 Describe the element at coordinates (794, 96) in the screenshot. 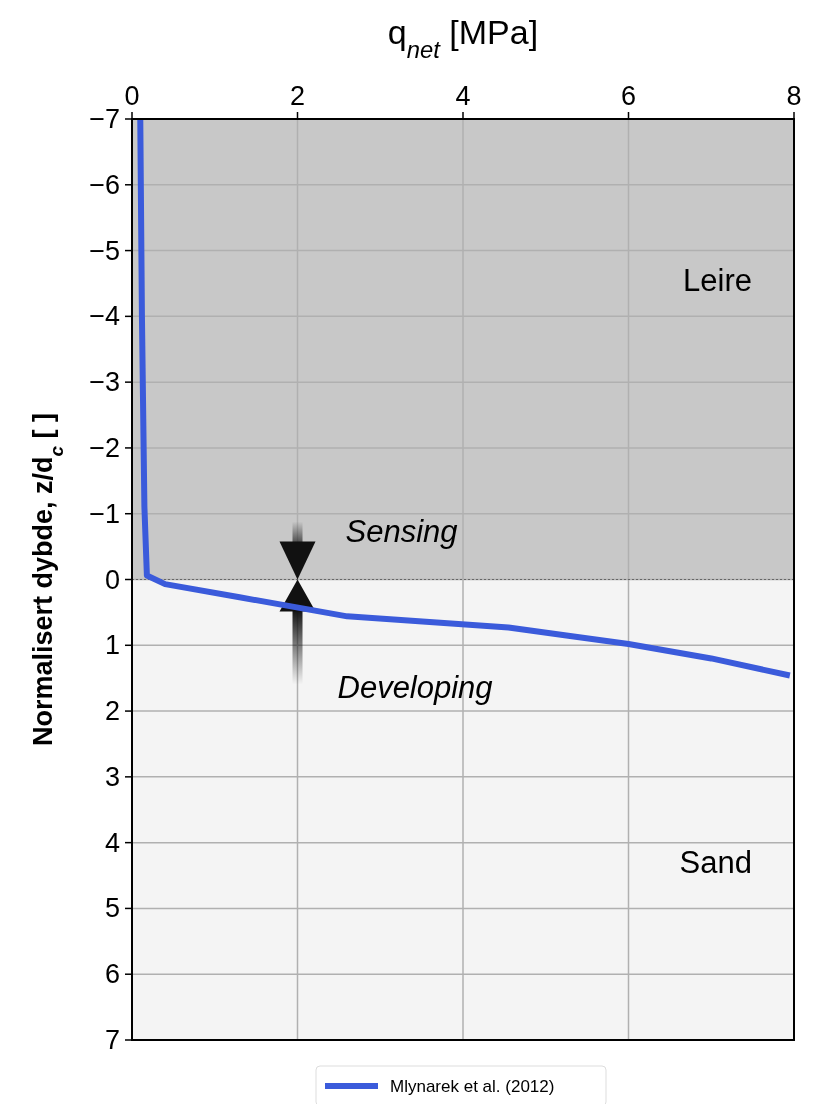

I see `x-tick-label: 8` at that location.